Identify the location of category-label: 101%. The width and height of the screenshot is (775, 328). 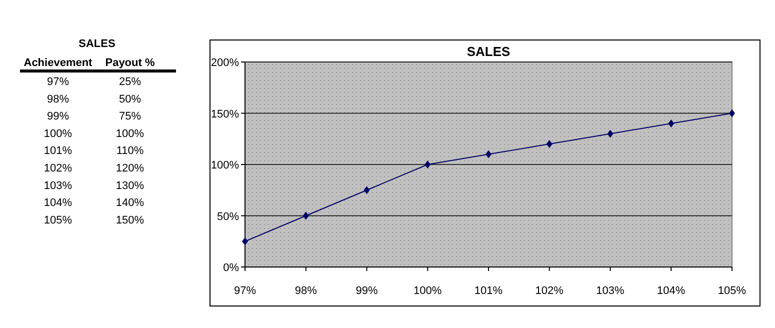
(58, 151).